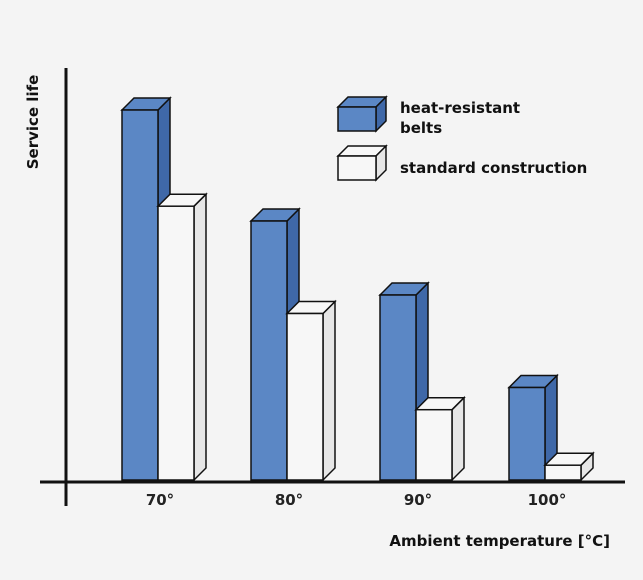 The image size is (643, 580). I want to click on legend-label-standard: standard construction, so click(493, 168).